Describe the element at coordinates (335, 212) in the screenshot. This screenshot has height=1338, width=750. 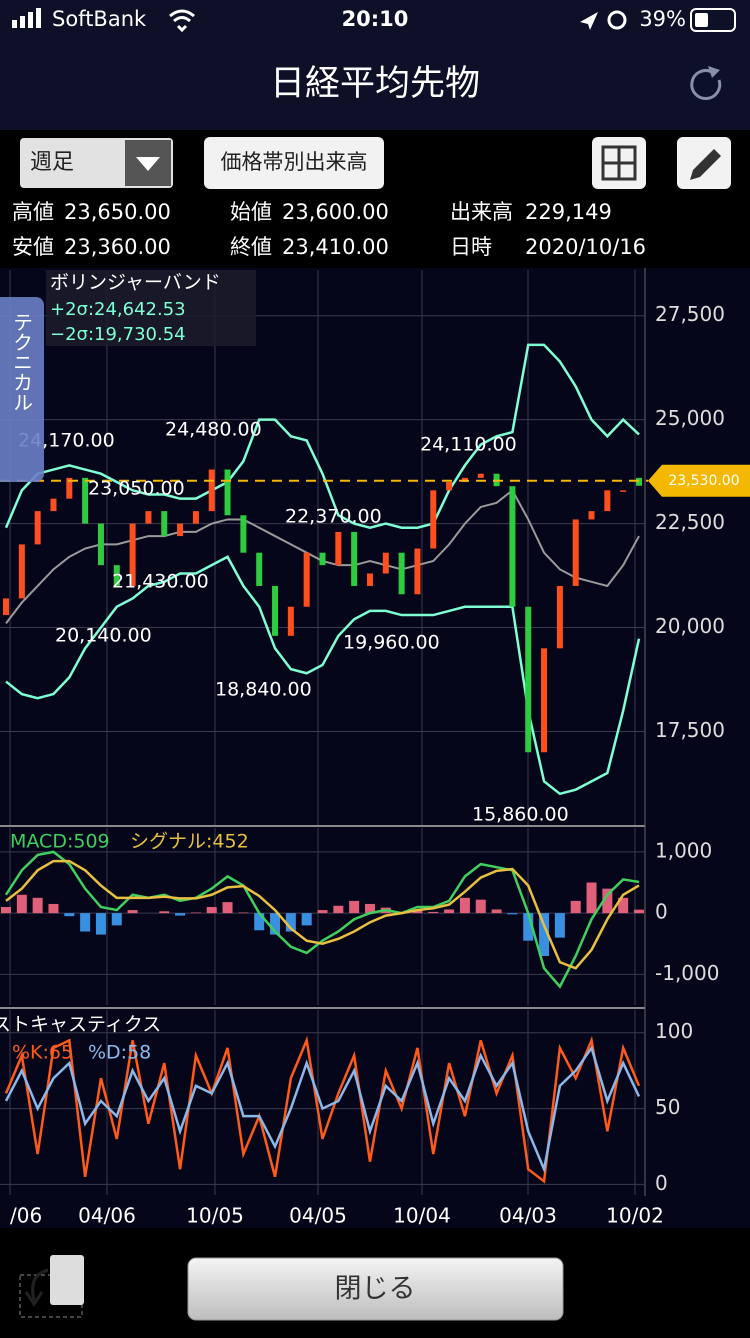
I see `info-value: 23,600.00` at that location.